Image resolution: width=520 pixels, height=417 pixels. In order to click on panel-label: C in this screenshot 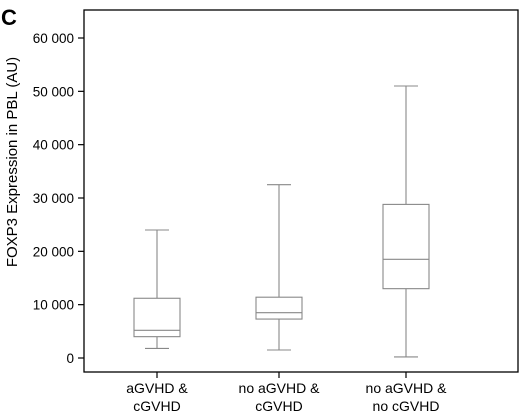, I will do `click(9, 17)`.